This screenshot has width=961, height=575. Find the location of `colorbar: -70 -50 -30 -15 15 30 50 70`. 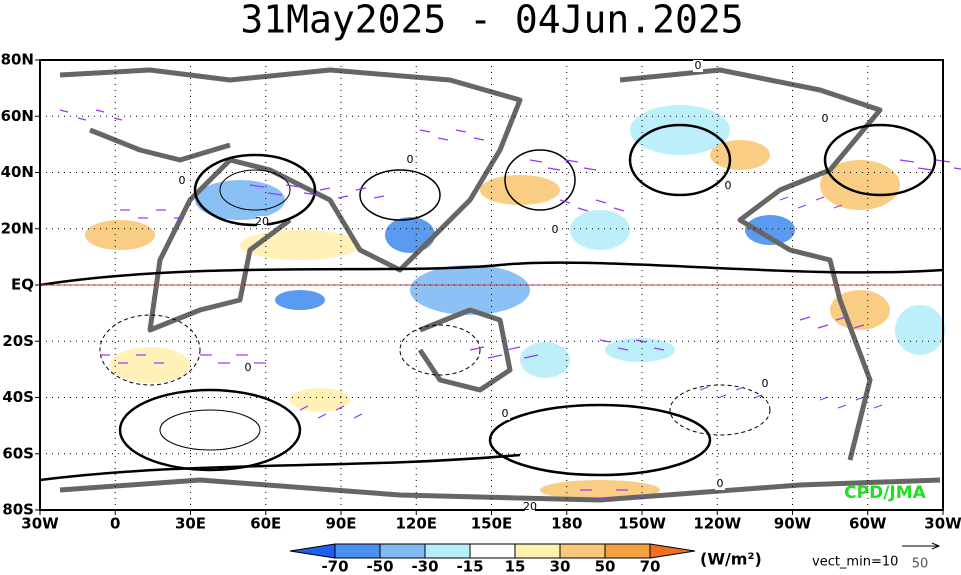

colorbar: -70 -50 -30 -15 15 30 50 70 is located at coordinates (492, 559).